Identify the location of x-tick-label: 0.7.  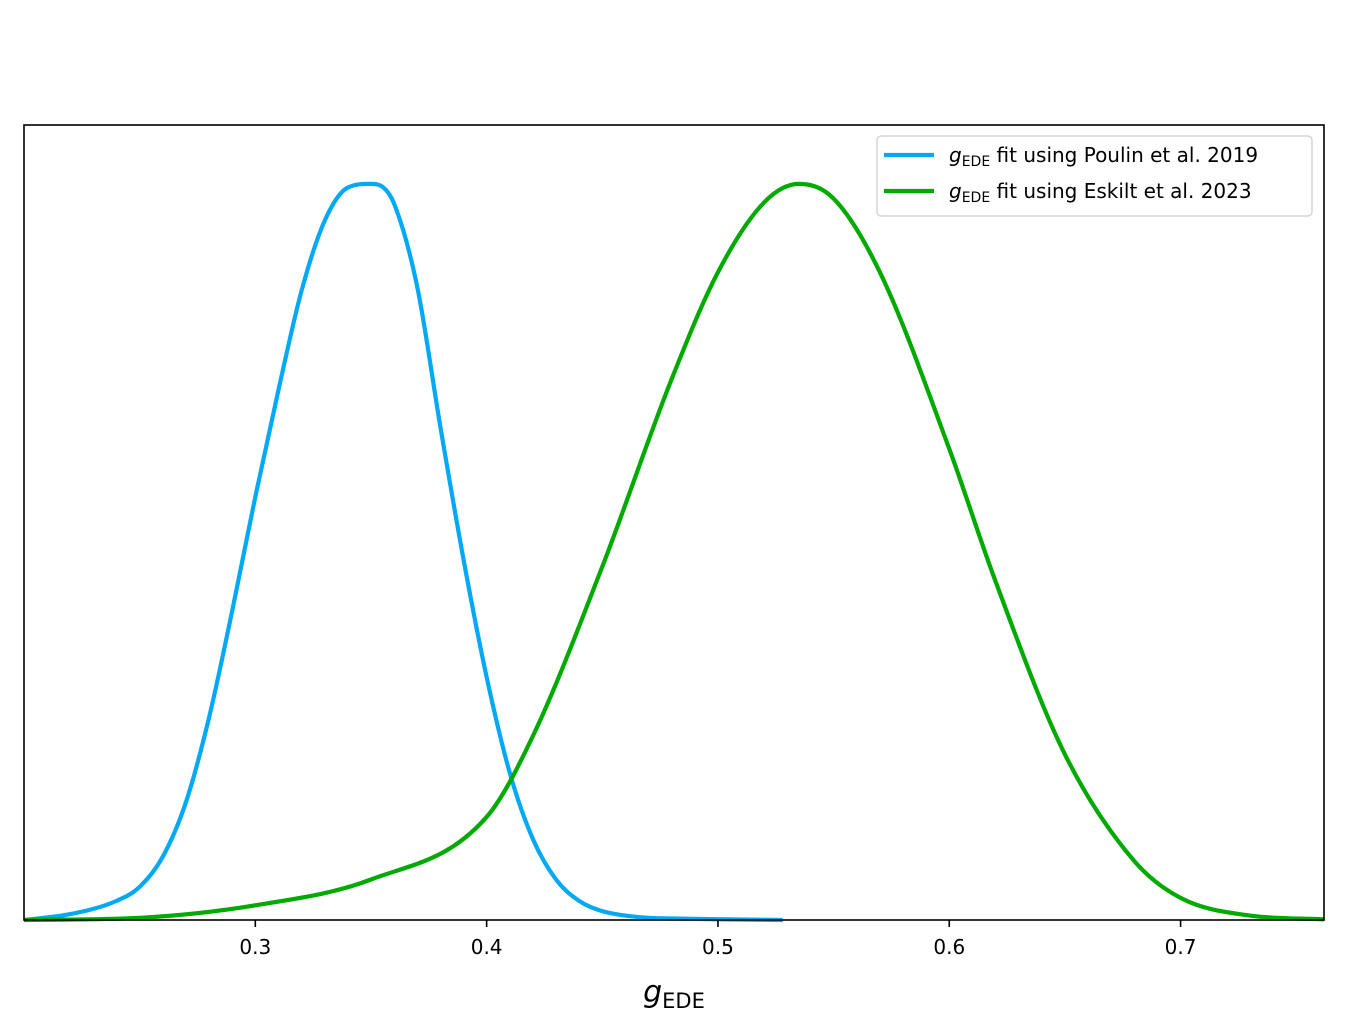
(1181, 947).